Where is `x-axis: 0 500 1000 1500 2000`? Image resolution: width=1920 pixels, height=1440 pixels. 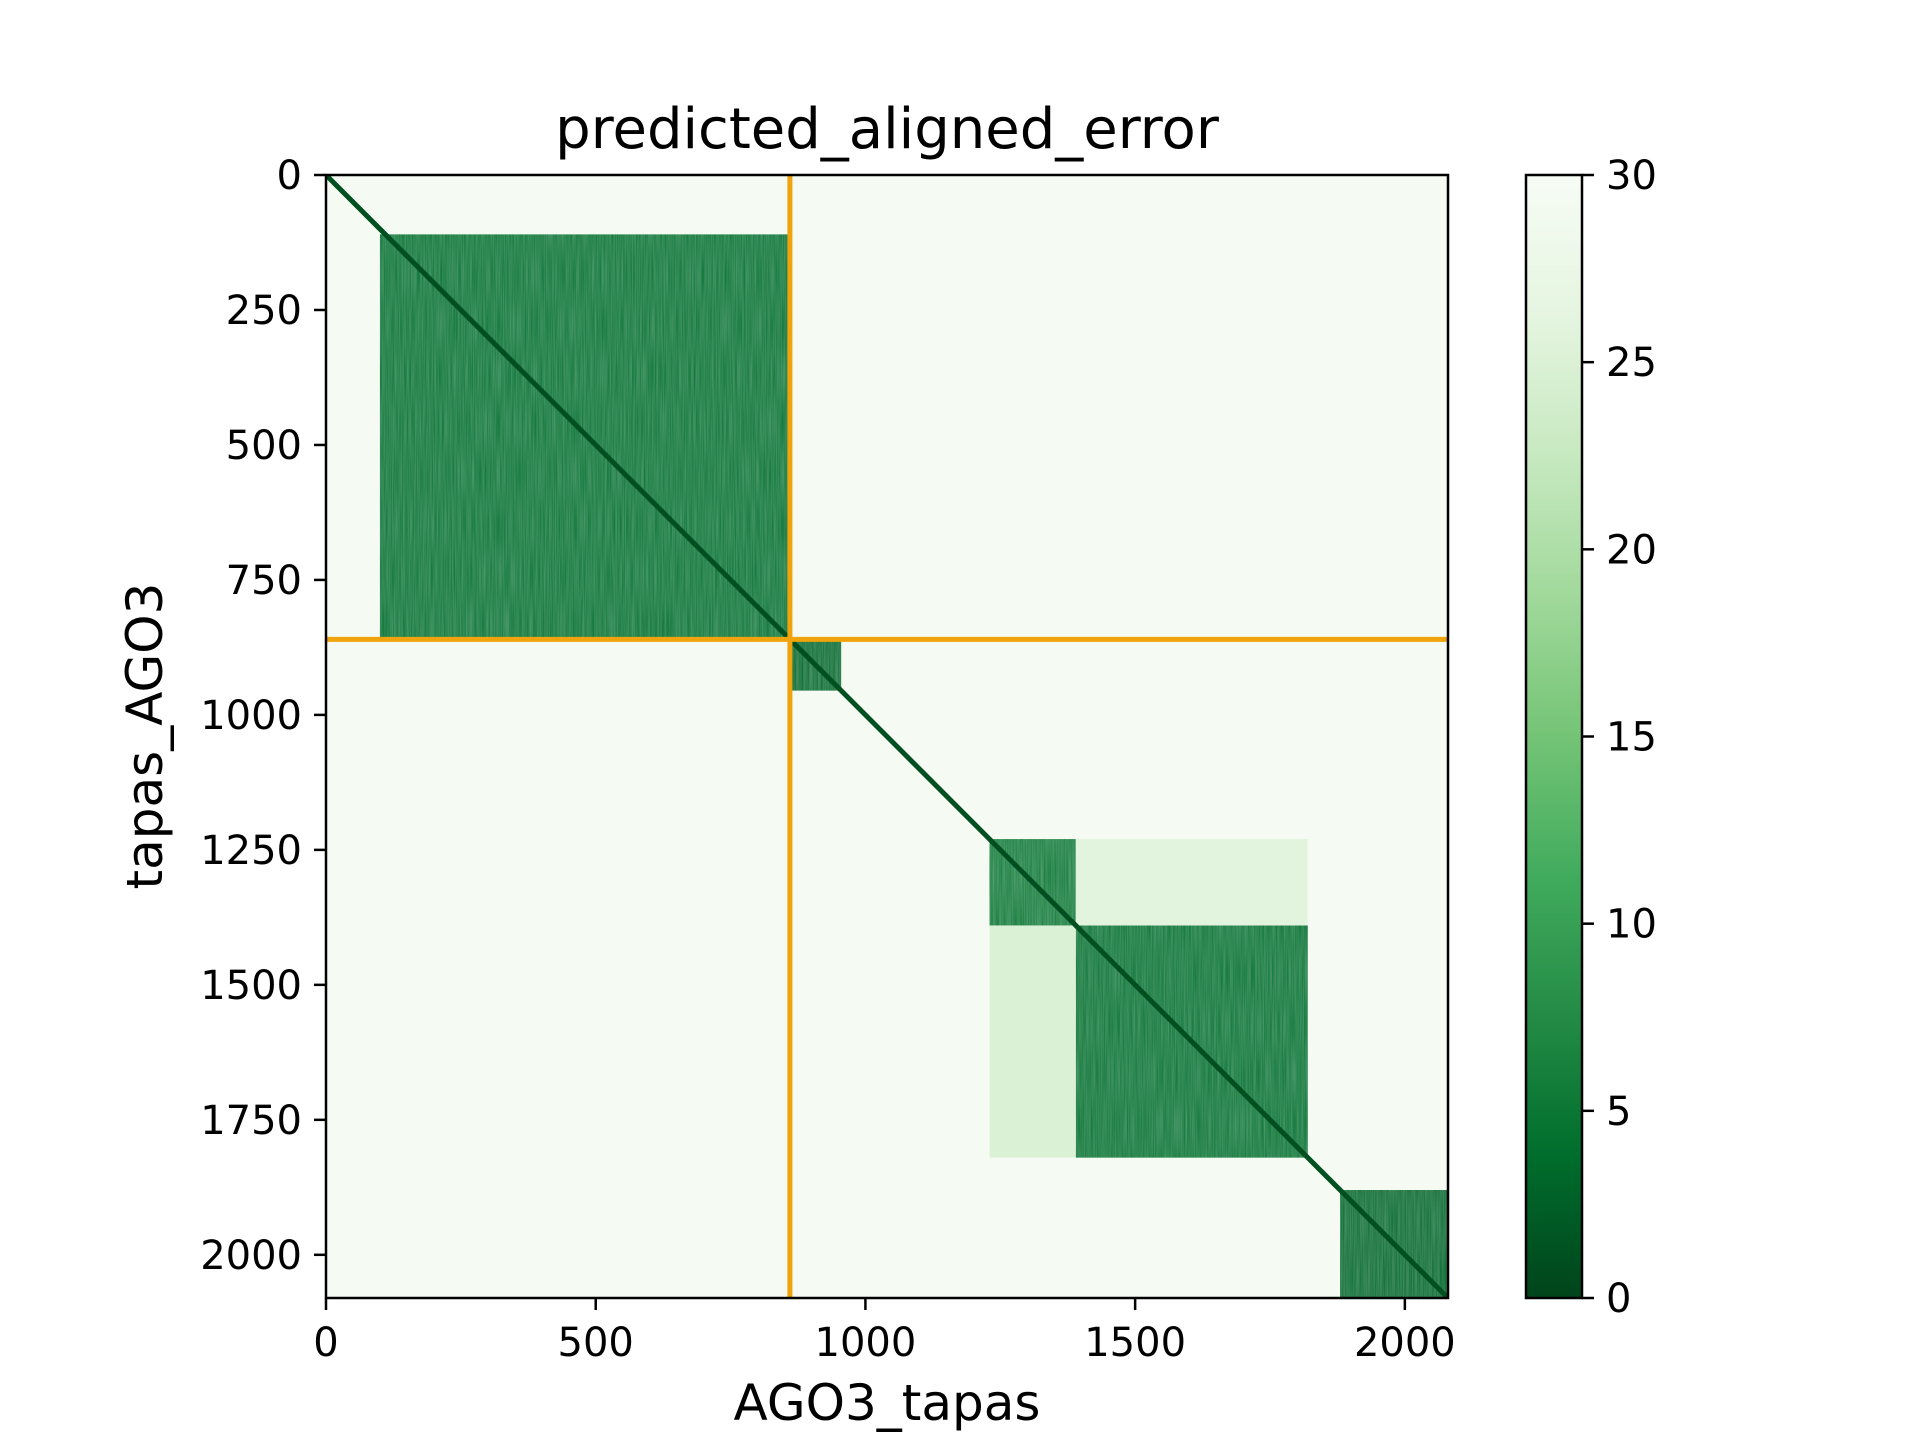 x-axis: 0 500 1000 1500 2000 is located at coordinates (884, 1332).